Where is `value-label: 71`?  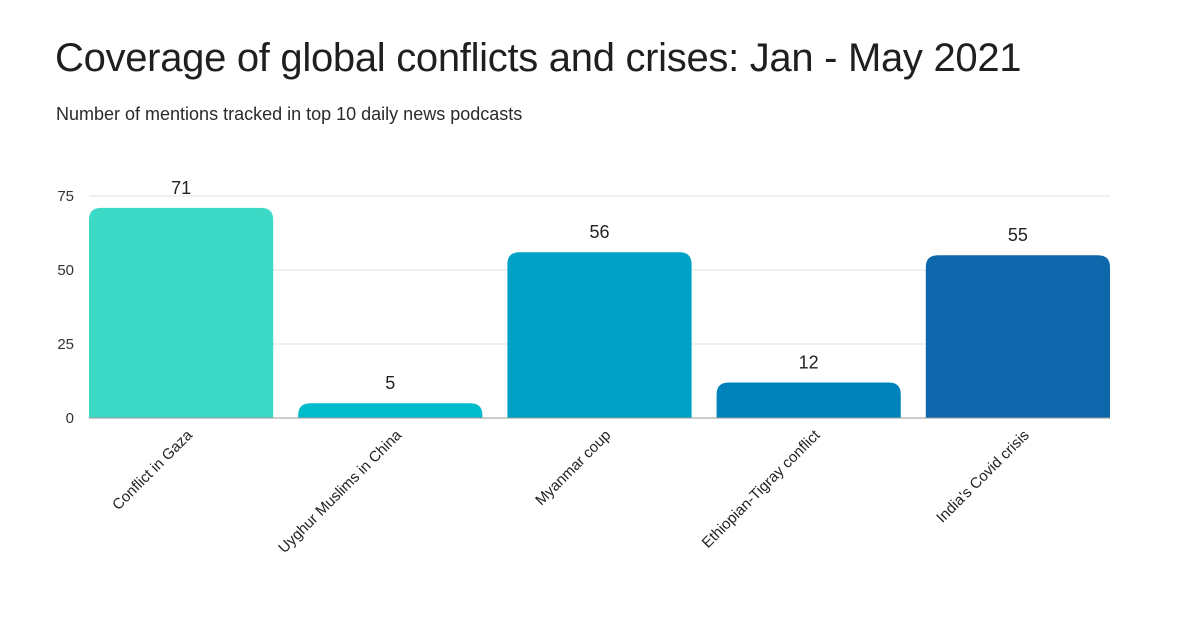 value-label: 71 is located at coordinates (181, 188).